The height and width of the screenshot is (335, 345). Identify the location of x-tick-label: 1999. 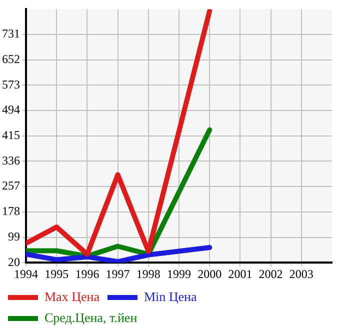
(179, 273).